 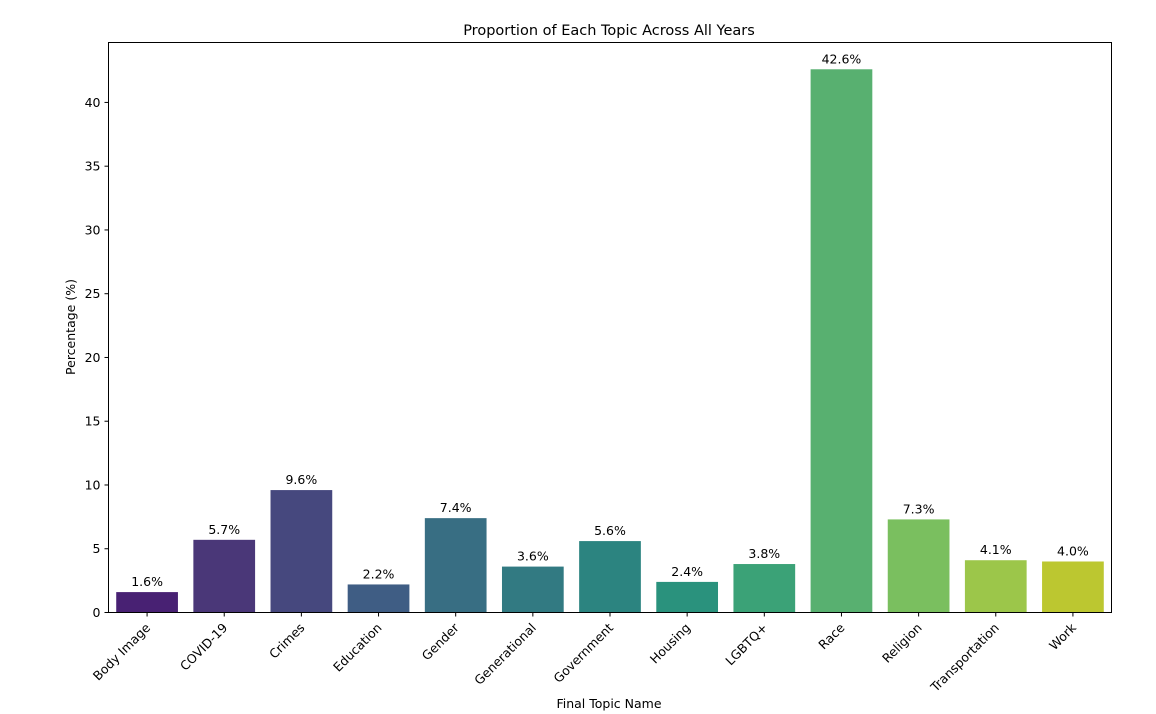 I want to click on bar-race, so click(x=841, y=341).